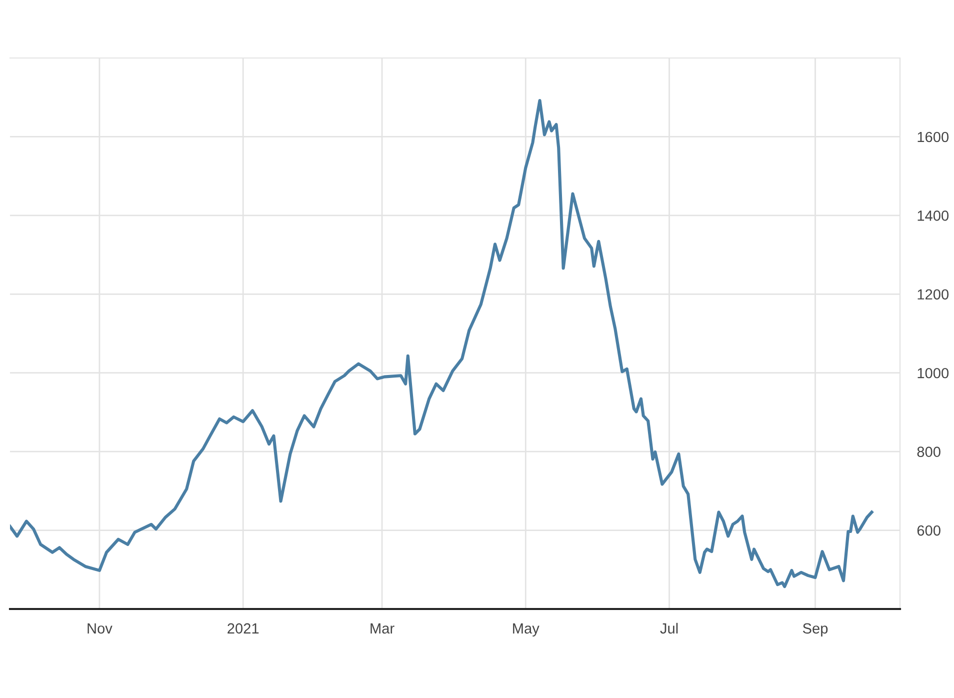 This screenshot has height=698, width=954. What do you see at coordinates (933, 294) in the screenshot?
I see `y-tick-label: 1200` at bounding box center [933, 294].